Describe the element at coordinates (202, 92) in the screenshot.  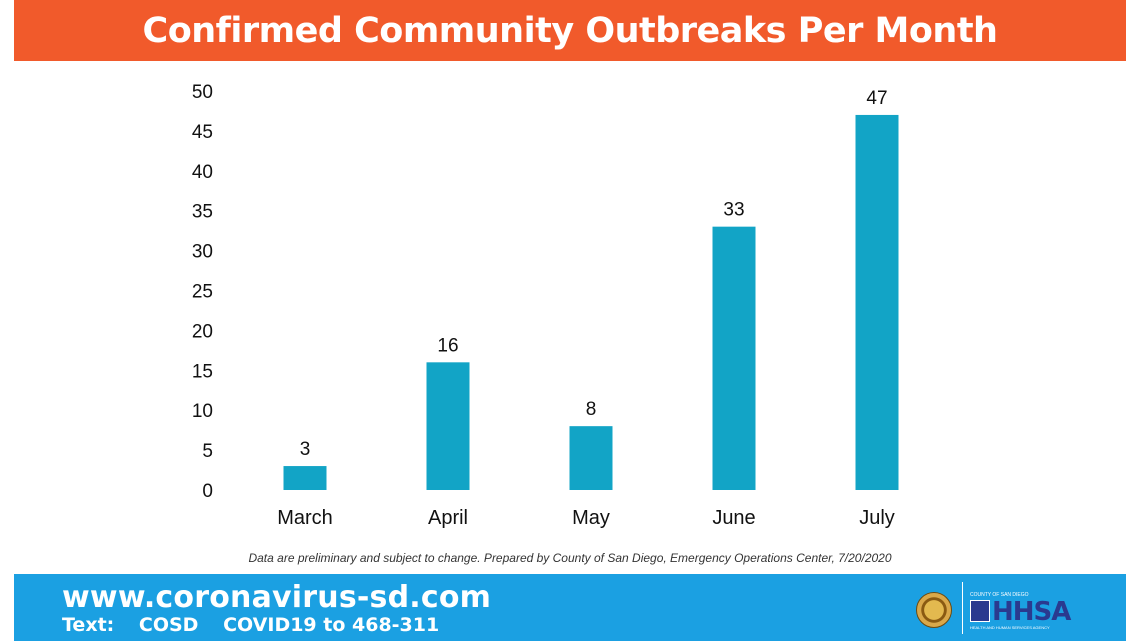
I see `y-tick-label: 50` at that location.